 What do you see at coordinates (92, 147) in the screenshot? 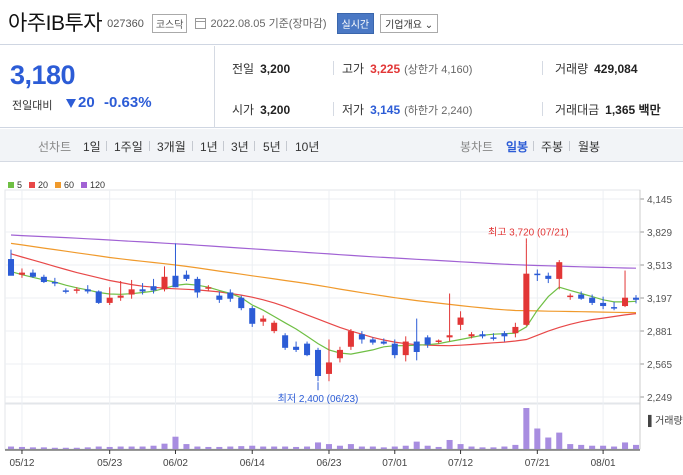
I see `tab-1d: 1일` at bounding box center [92, 147].